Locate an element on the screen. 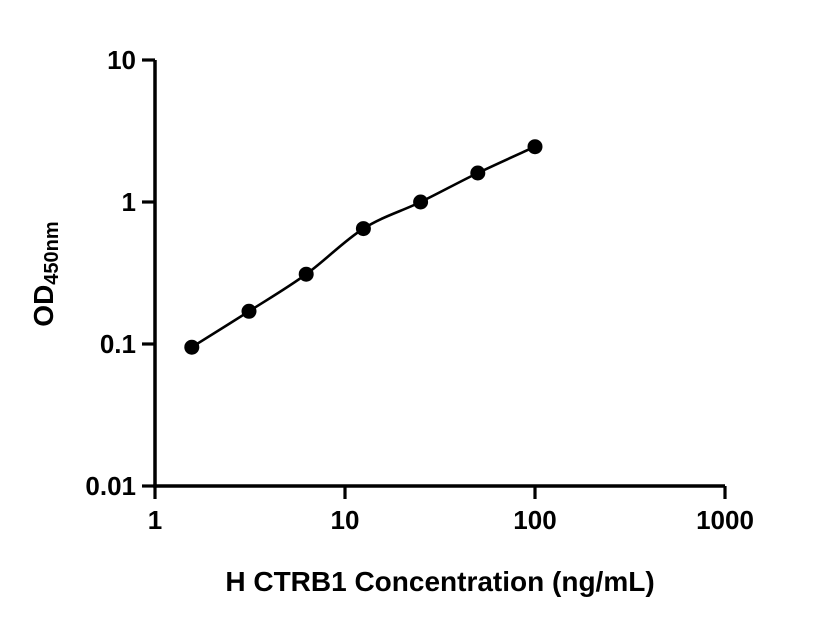 This screenshot has height=640, width=816. x-tick-label: 100 is located at coordinates (534, 520).